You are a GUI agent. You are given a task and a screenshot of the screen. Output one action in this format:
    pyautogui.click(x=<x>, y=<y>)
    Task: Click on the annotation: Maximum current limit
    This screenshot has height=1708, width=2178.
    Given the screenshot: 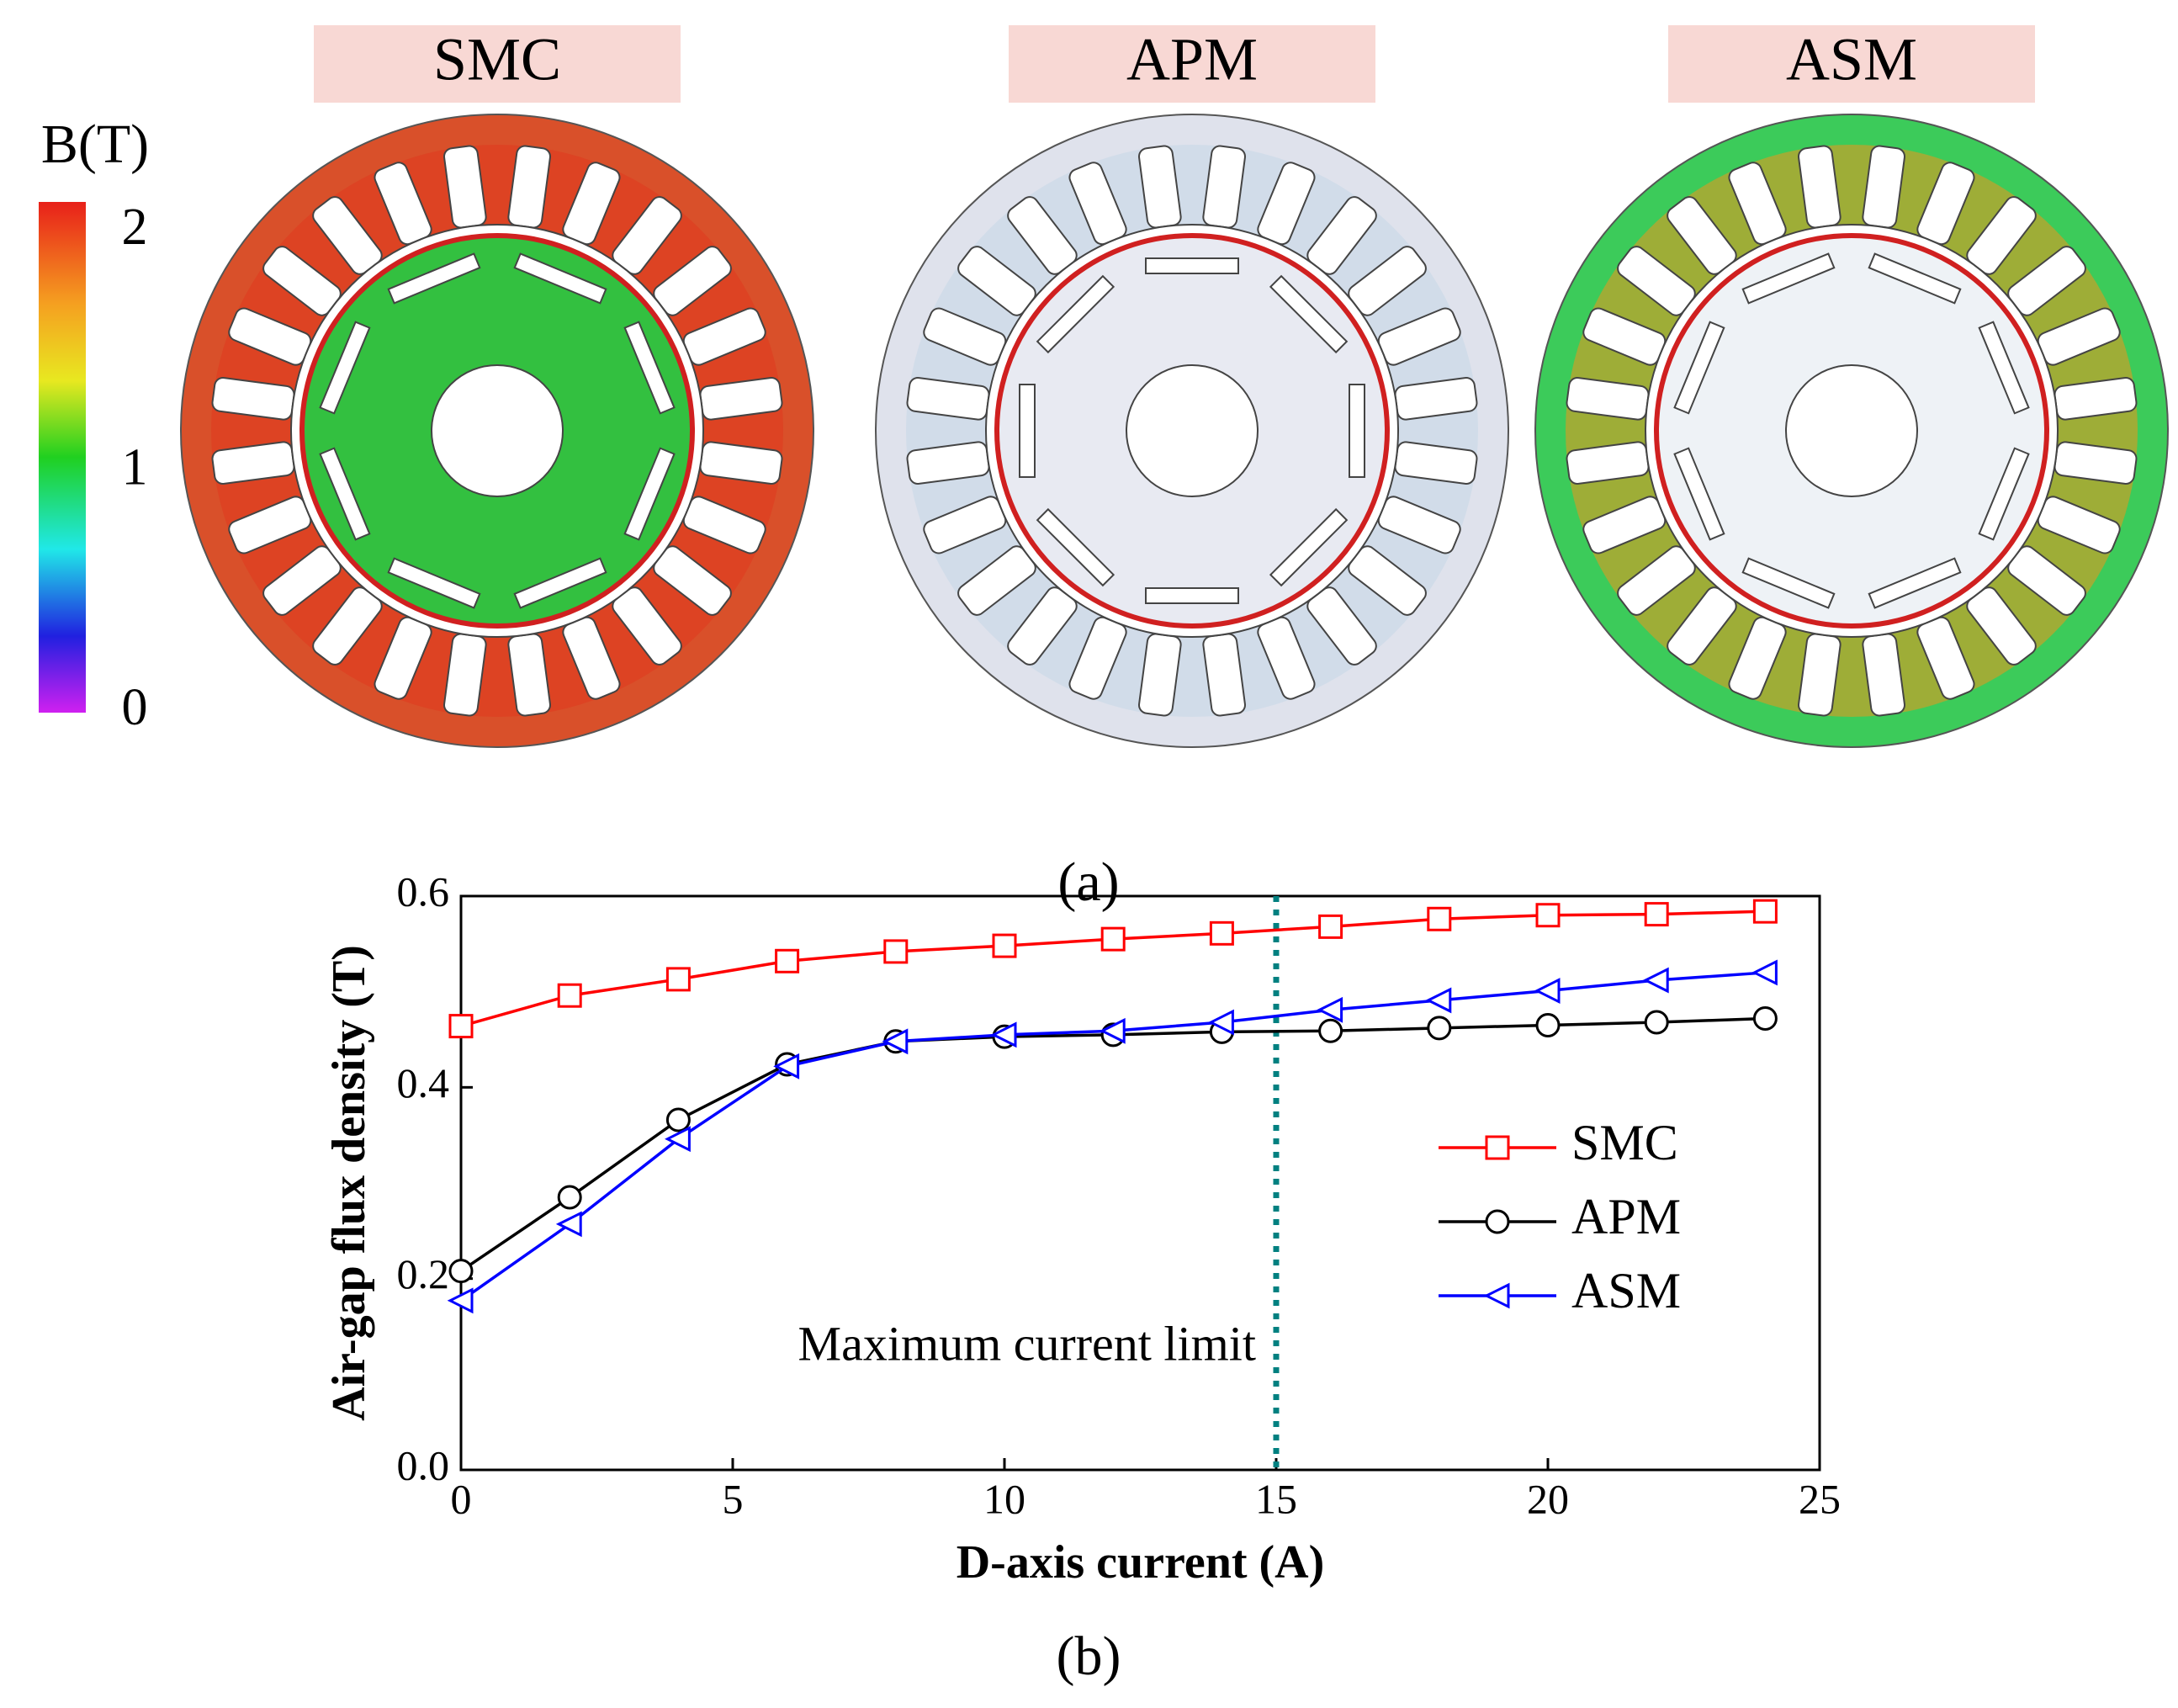 What is the action you would take?
    pyautogui.click(x=1027, y=1343)
    